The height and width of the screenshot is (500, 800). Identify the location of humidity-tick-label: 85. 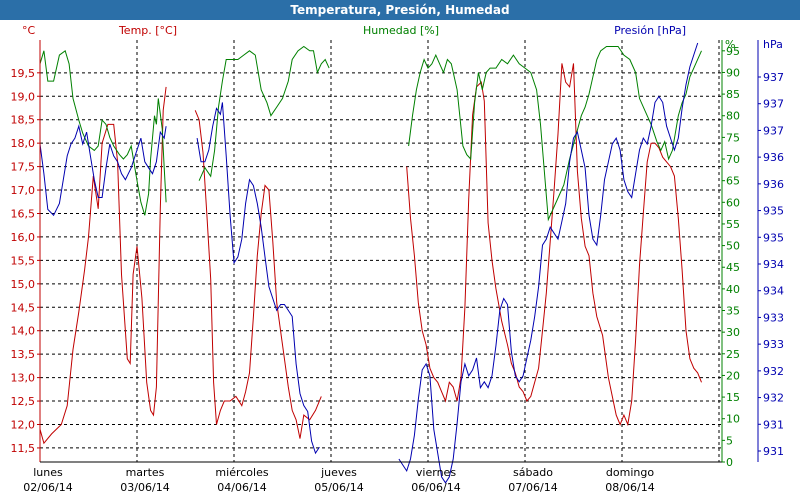
(733, 94).